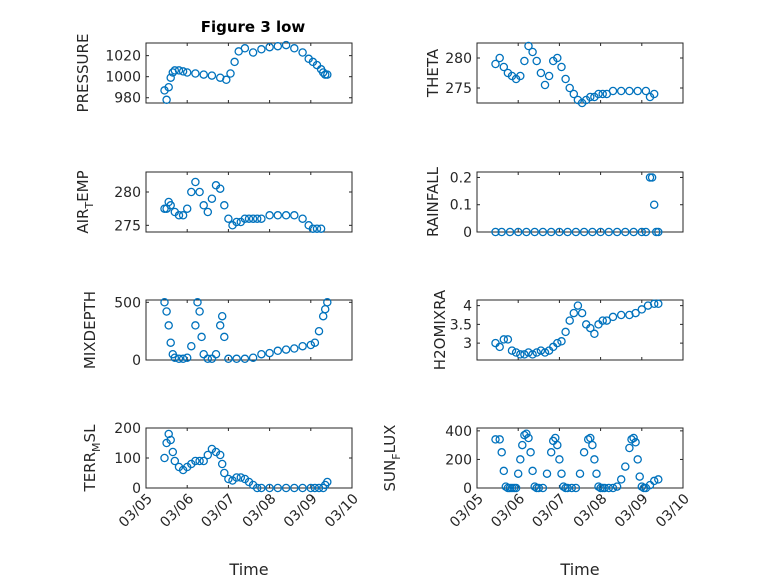  I want to click on rainfall-ytick-label: 0.1, so click(461, 206).